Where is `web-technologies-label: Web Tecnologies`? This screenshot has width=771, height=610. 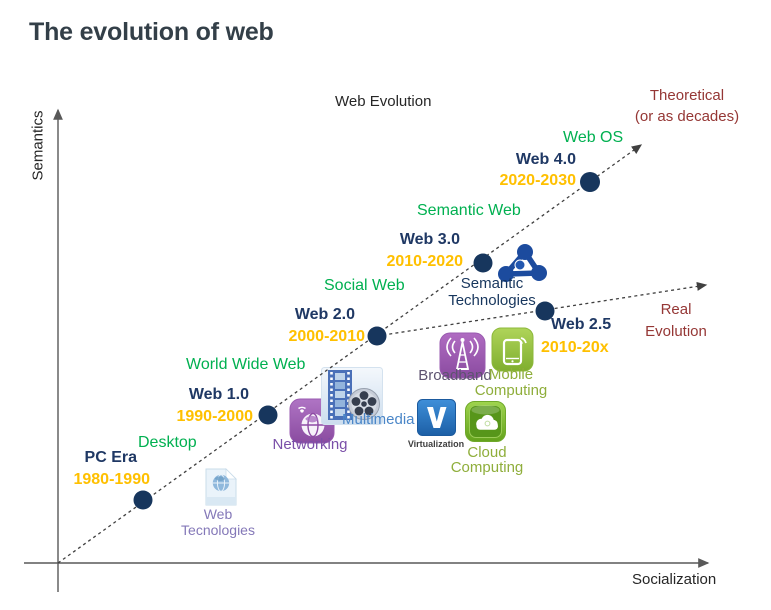
web-technologies-label: Web Tecnologies is located at coordinates (218, 522).